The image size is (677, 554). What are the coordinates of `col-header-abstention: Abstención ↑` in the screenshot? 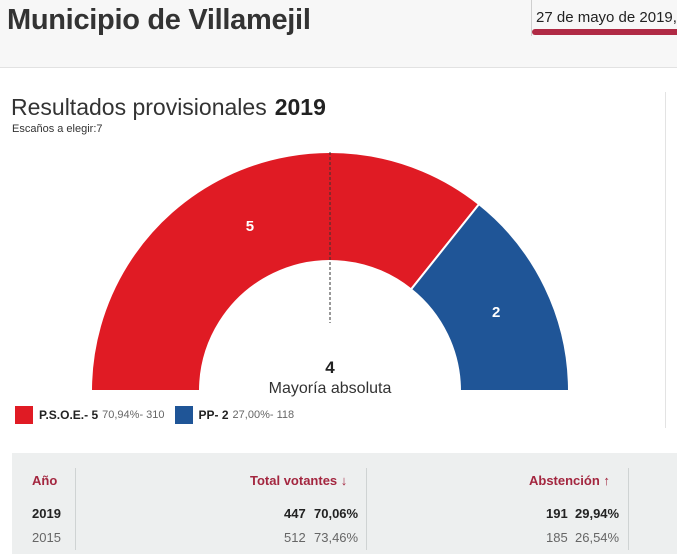 It's located at (569, 480).